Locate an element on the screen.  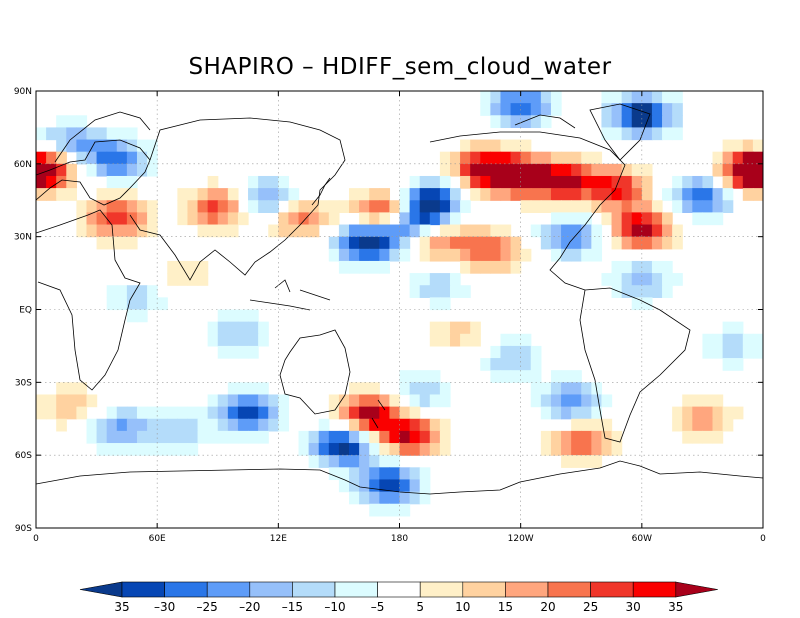
colorbar-high-arrow is located at coordinates (696, 589).